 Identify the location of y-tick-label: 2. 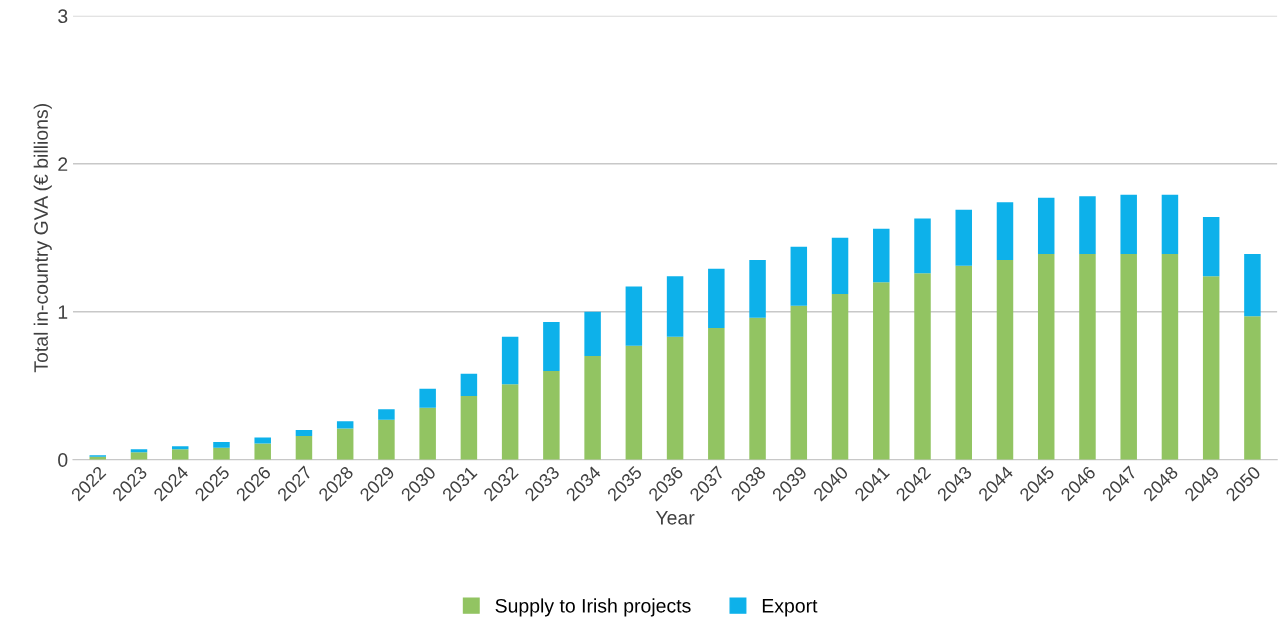
(63, 164).